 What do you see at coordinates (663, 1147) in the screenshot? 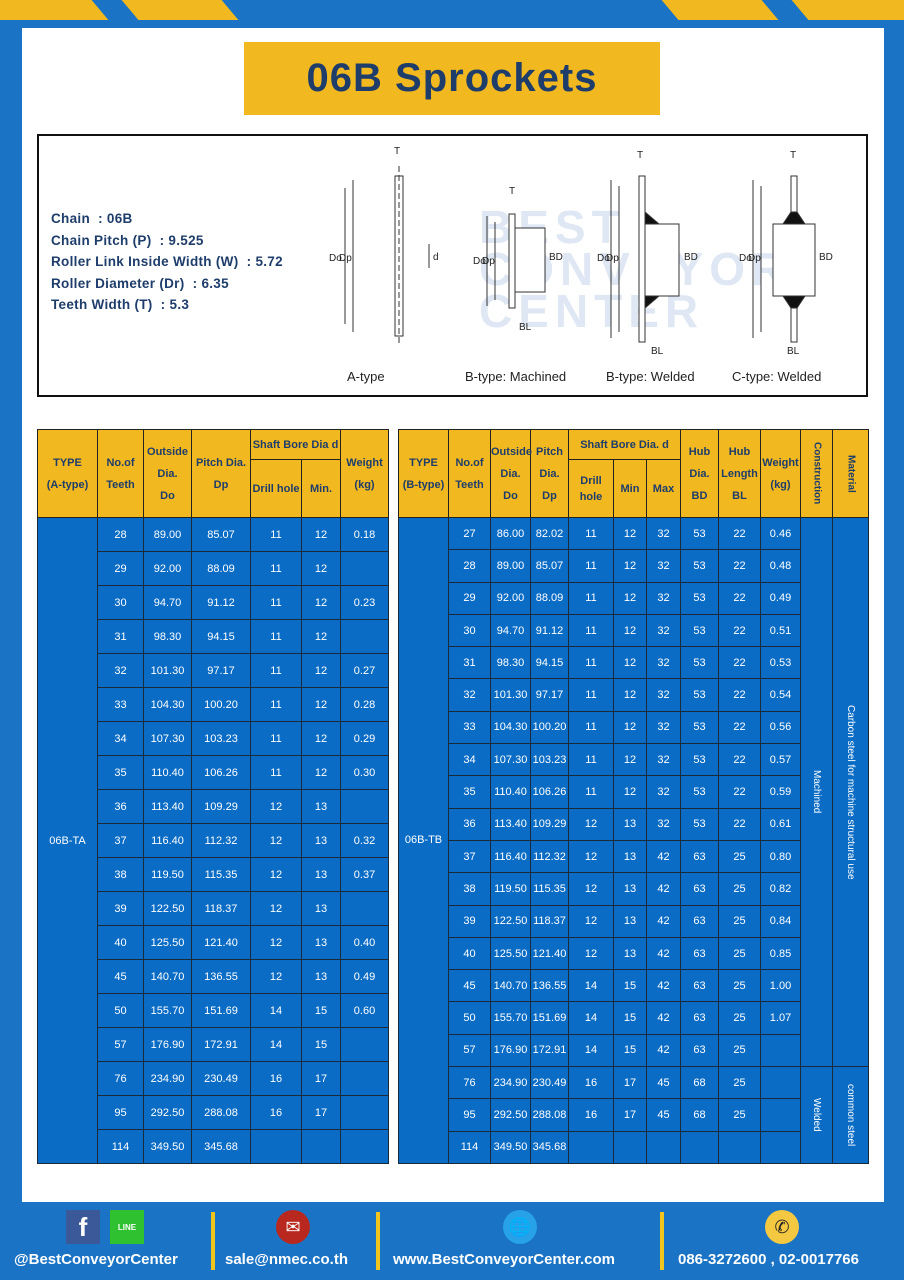
I see `max-bore-cell` at bounding box center [663, 1147].